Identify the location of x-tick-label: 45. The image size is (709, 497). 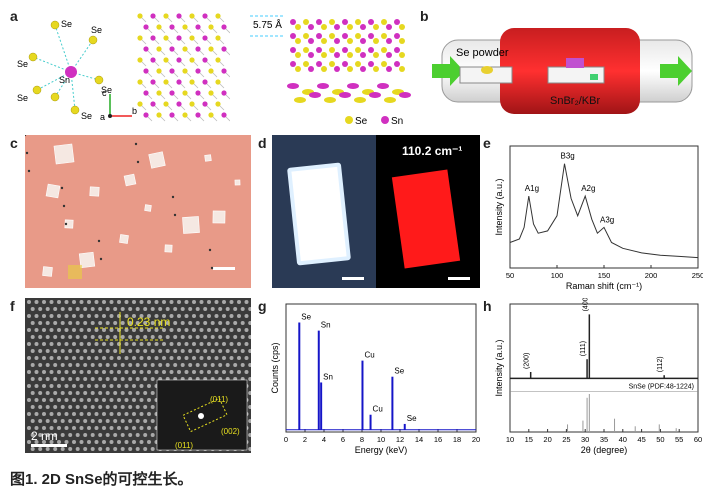
(641, 439).